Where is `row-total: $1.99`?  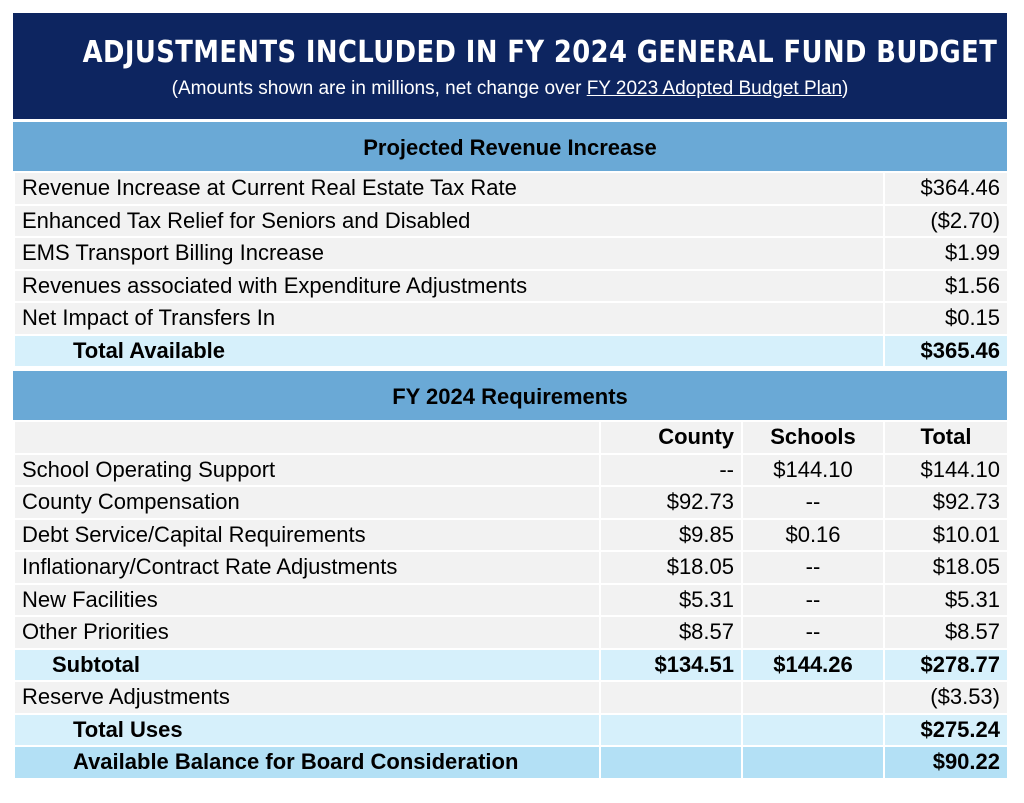 row-total: $1.99 is located at coordinates (946, 253).